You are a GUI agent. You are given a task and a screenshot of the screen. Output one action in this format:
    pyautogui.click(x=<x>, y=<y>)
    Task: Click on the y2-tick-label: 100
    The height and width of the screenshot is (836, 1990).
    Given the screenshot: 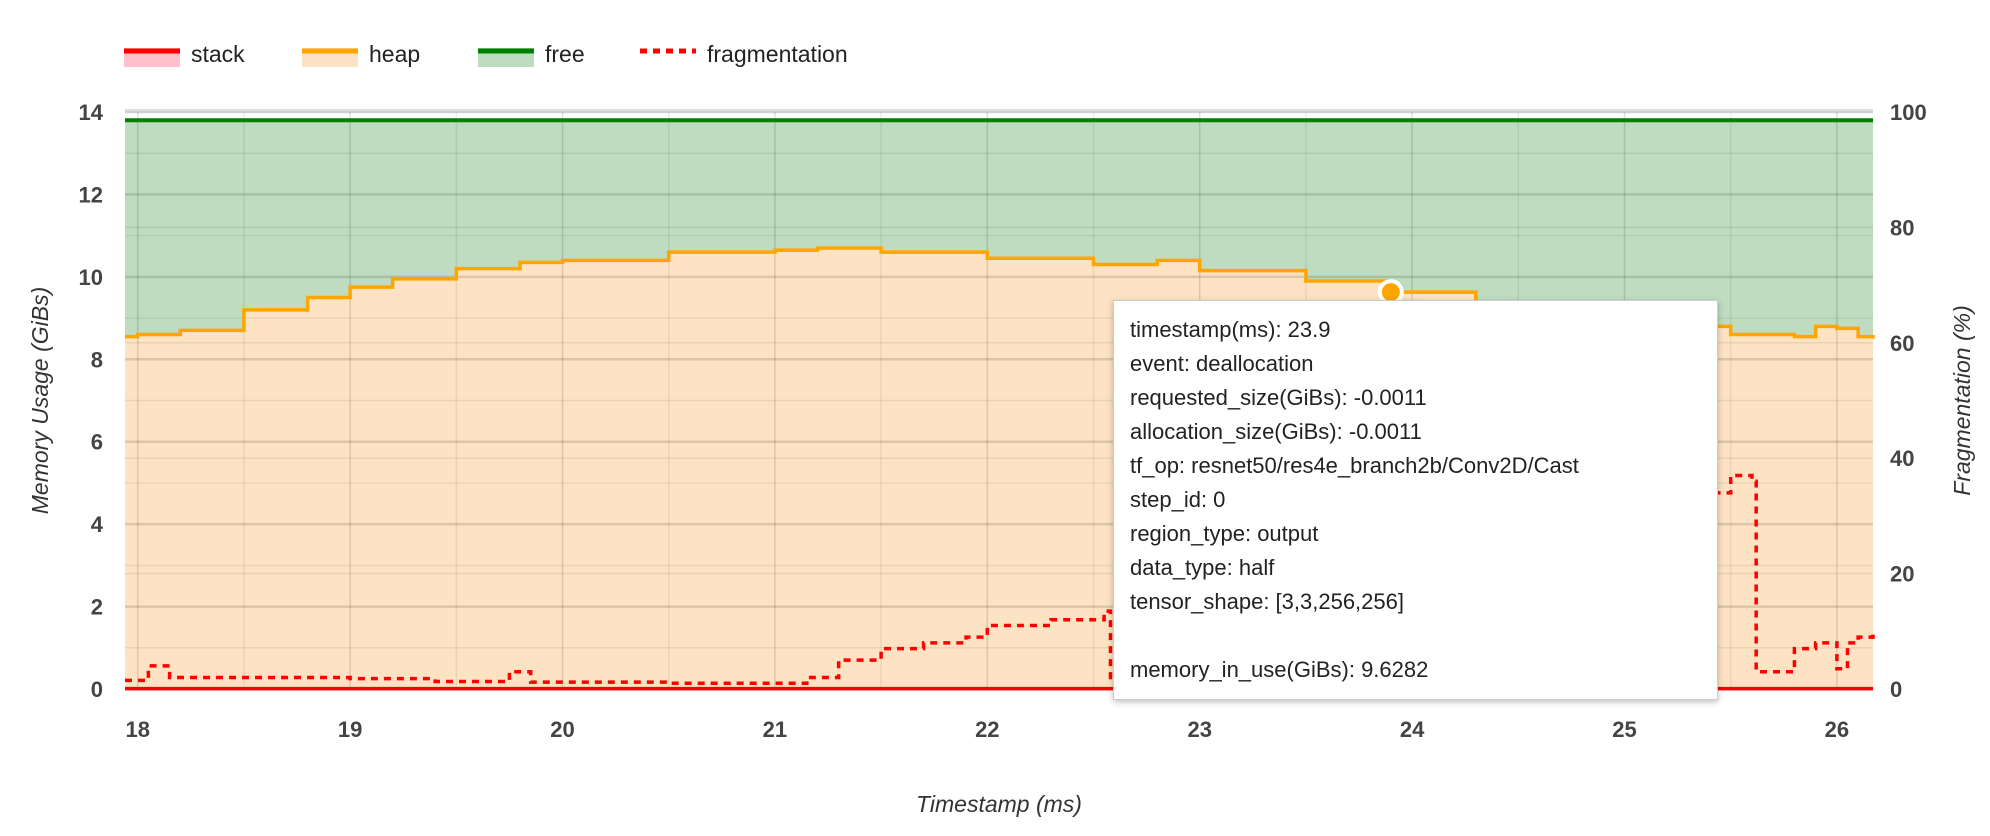 What is the action you would take?
    pyautogui.click(x=1908, y=112)
    